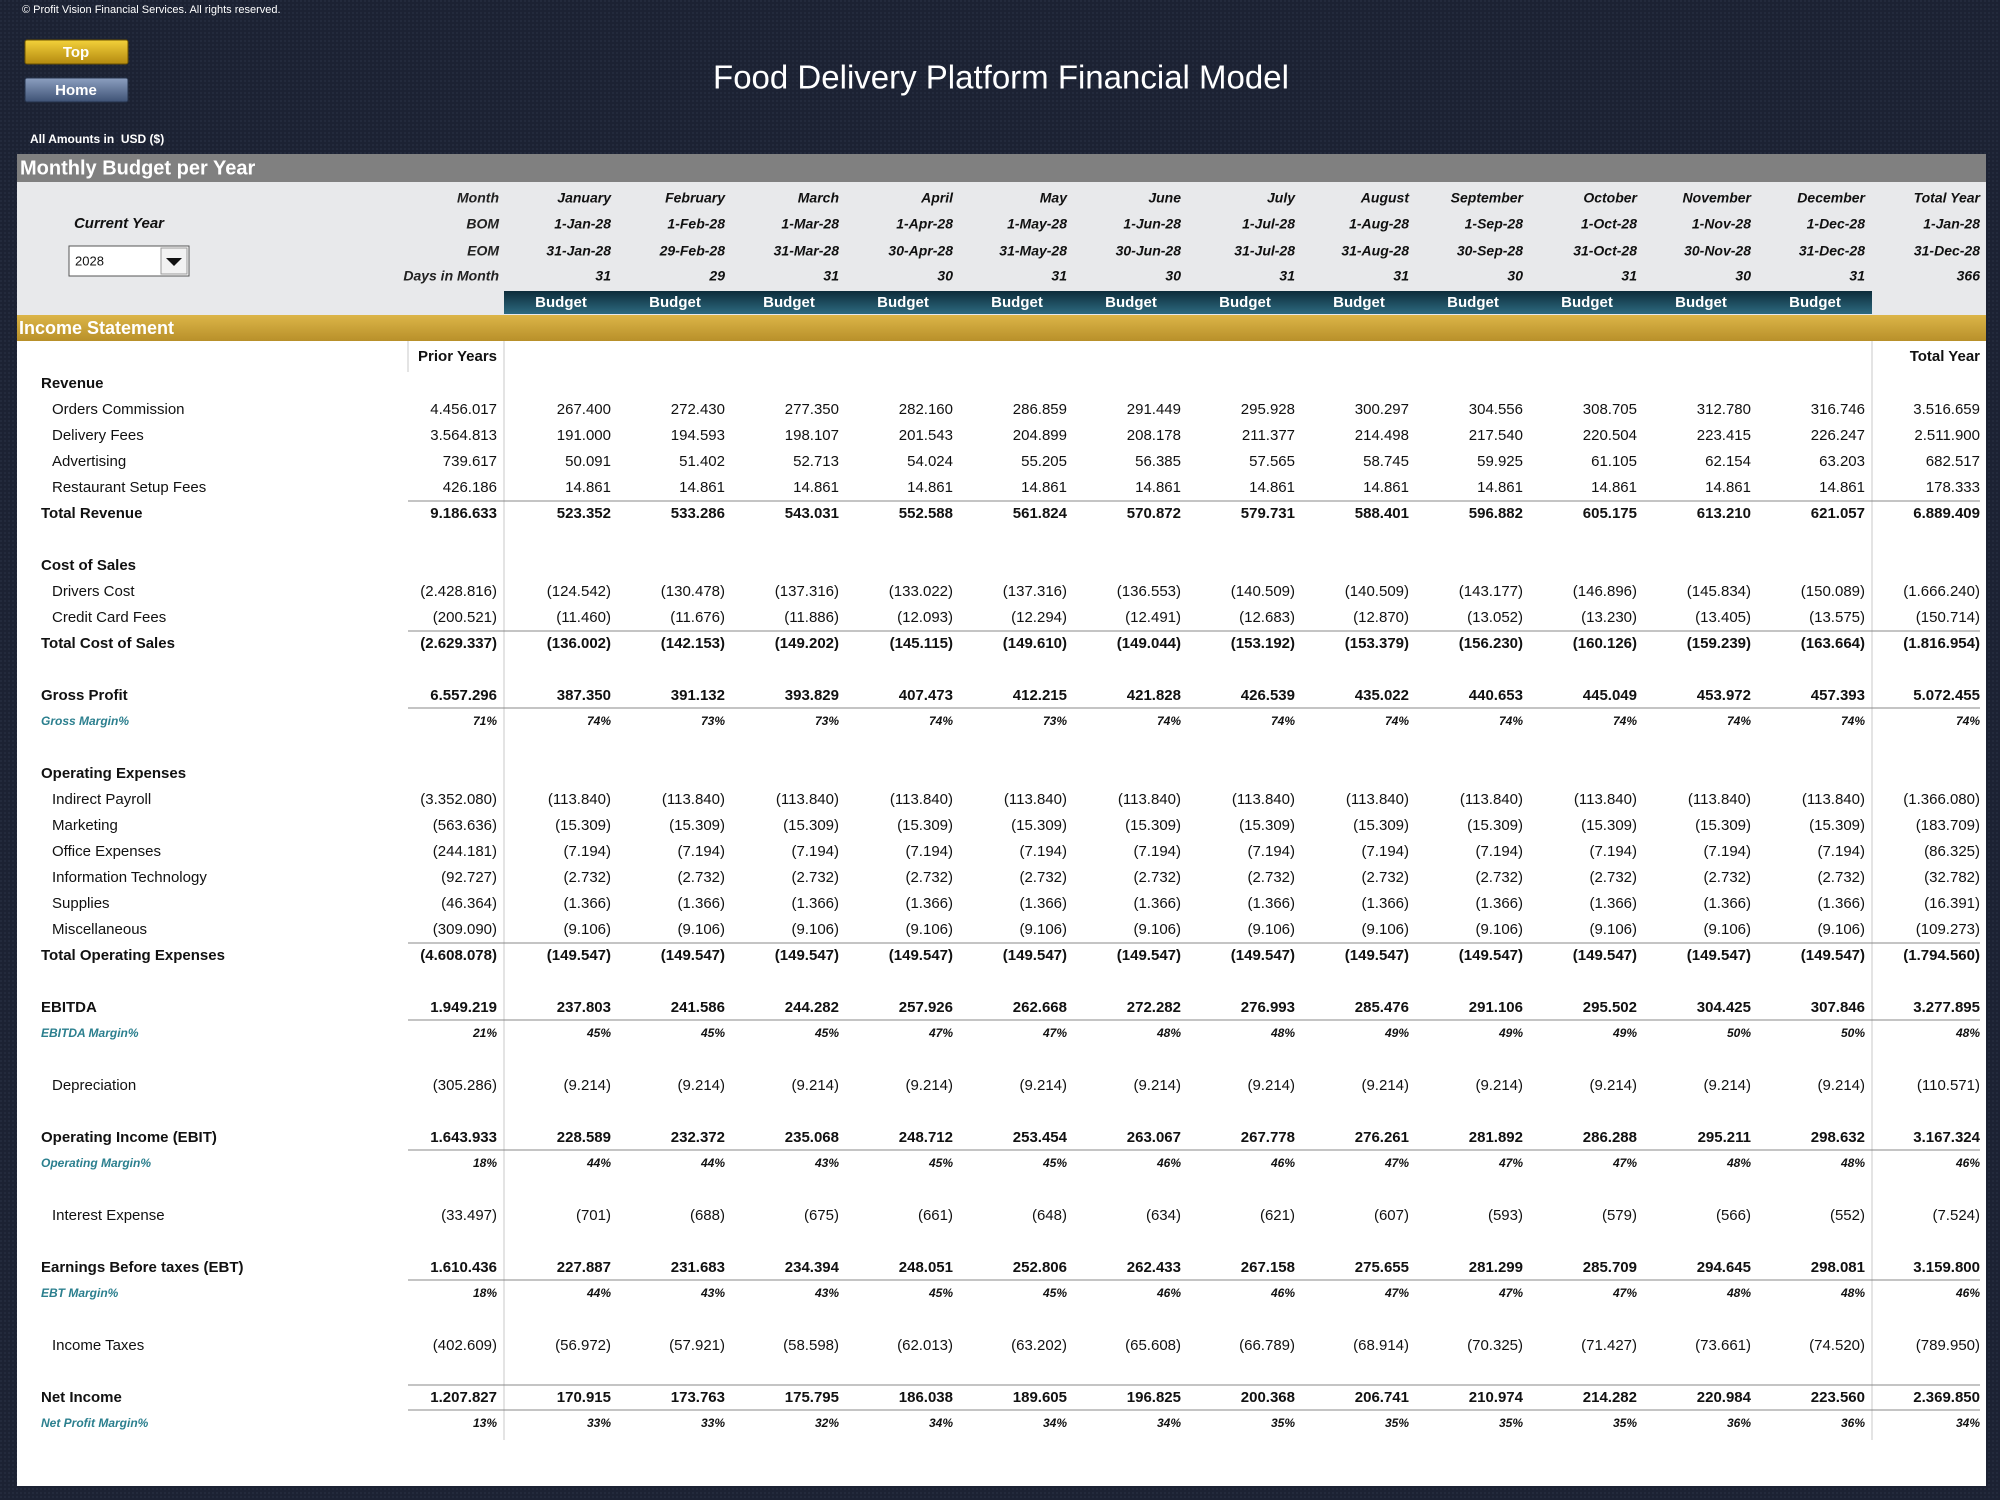 The image size is (2000, 1500). What do you see at coordinates (698, 513) in the screenshot?
I see `cell-value: 533.286` at bounding box center [698, 513].